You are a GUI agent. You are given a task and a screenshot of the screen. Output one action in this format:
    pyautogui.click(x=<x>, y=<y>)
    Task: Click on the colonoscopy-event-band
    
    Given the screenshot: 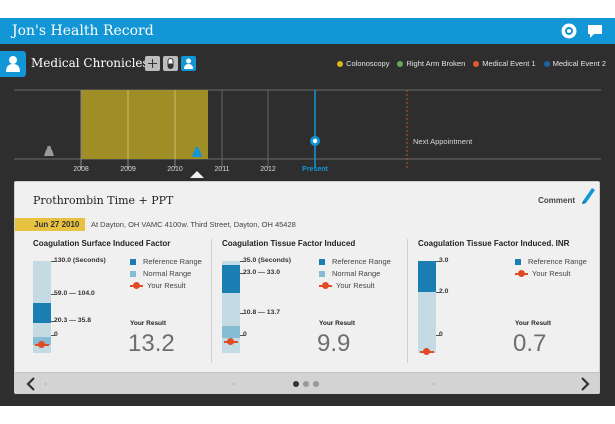 What is the action you would take?
    pyautogui.click(x=144, y=124)
    